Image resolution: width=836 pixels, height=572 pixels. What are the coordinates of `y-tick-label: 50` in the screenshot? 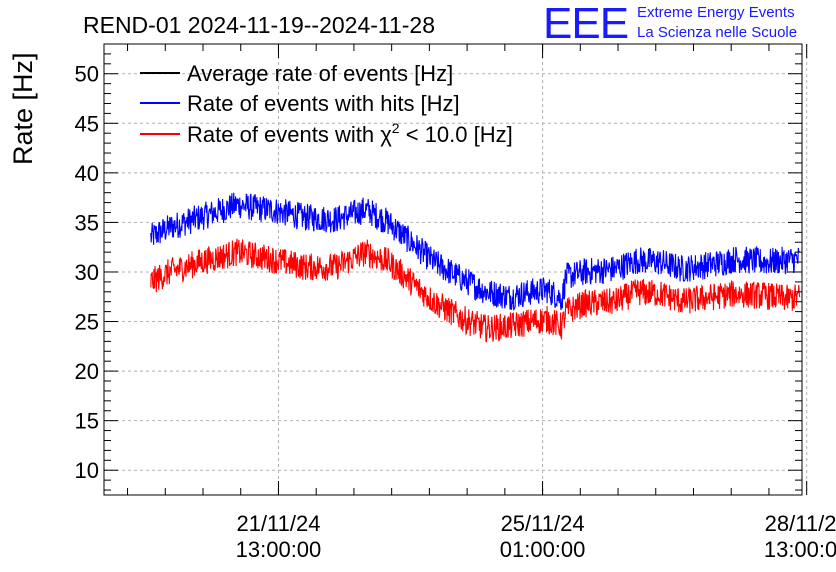 It's located at (87, 74).